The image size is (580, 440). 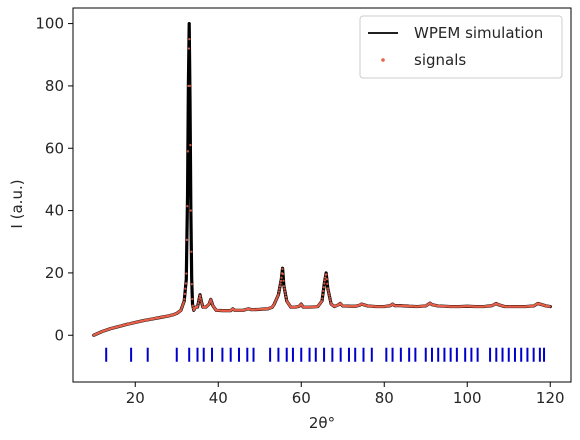 What do you see at coordinates (218, 398) in the screenshot?
I see `x-tick-label: 40` at bounding box center [218, 398].